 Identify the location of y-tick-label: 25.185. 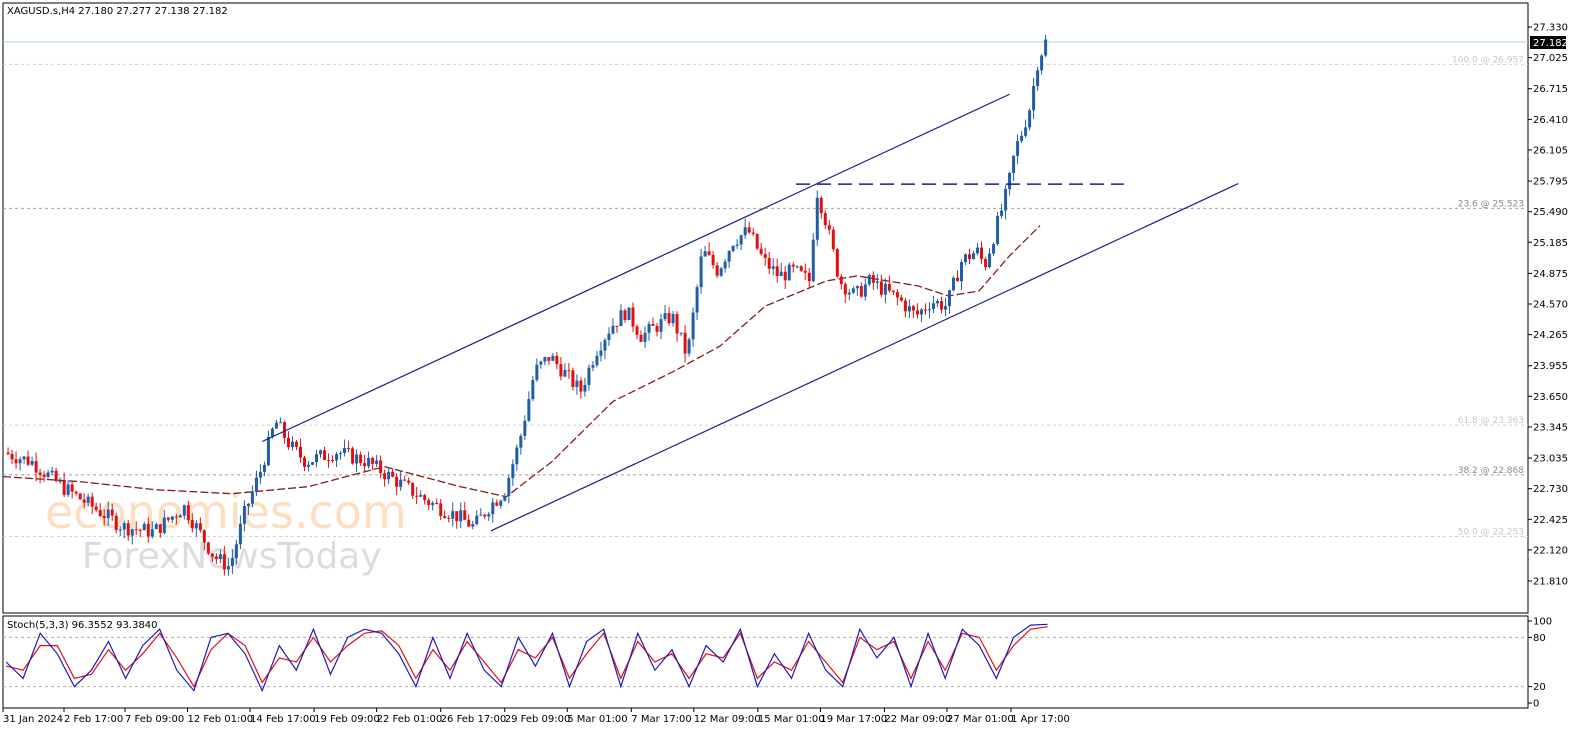
(1550, 243).